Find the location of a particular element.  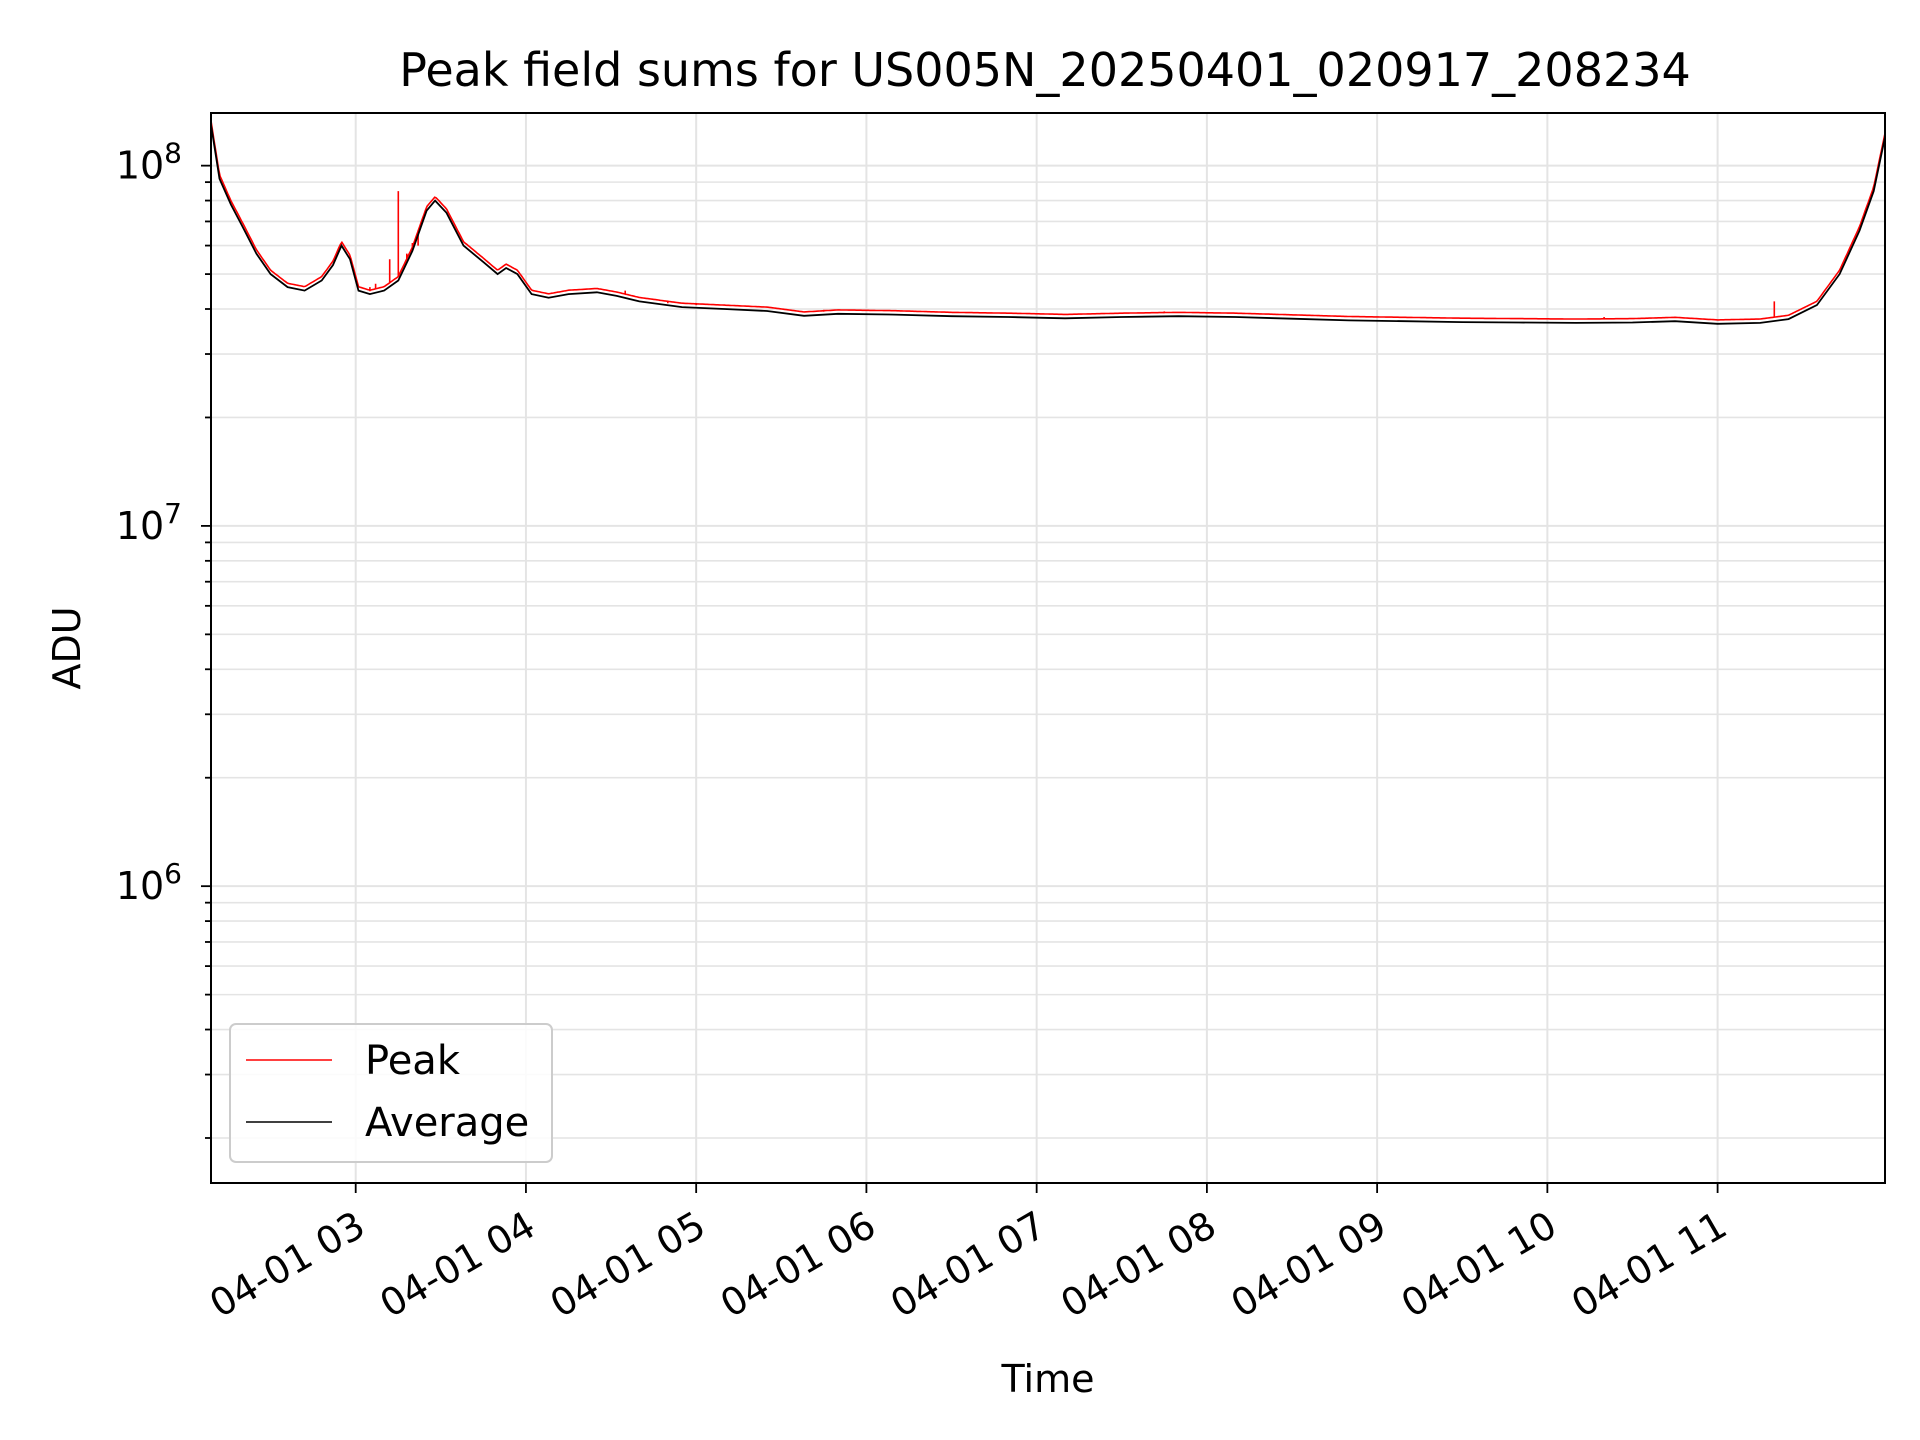

series-average-line is located at coordinates (1048, 224).